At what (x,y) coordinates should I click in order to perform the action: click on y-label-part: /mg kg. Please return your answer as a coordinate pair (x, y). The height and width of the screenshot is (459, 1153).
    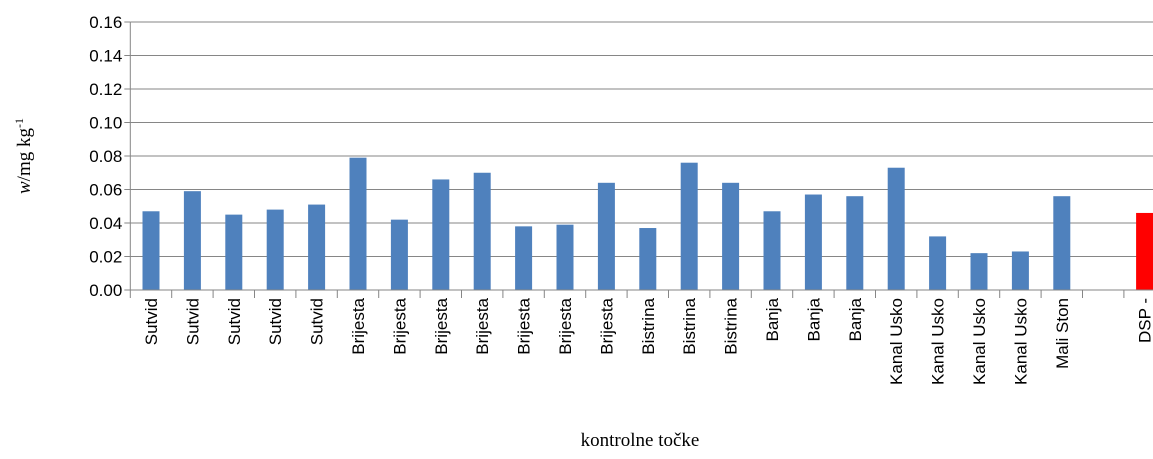
    Looking at the image, I should click on (24, 155).